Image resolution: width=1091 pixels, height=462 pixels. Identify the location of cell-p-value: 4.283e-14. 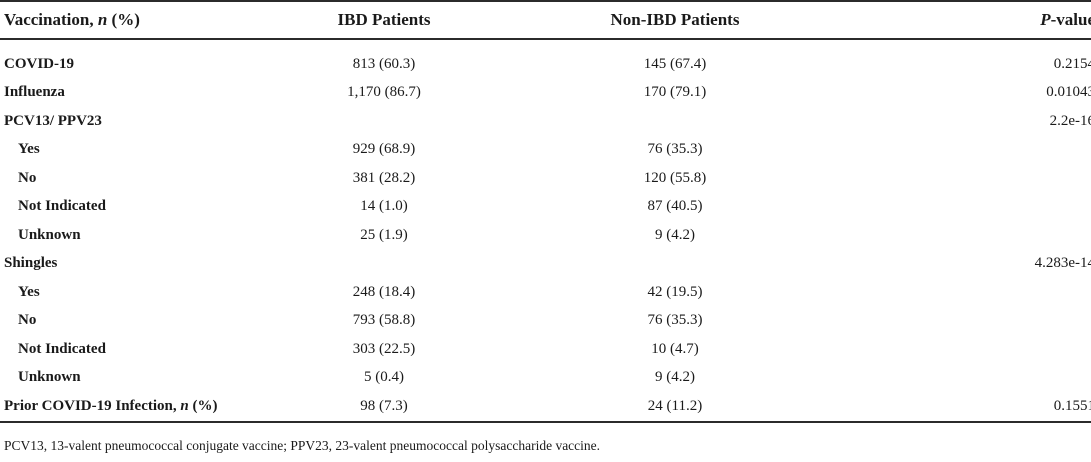
(1062, 263).